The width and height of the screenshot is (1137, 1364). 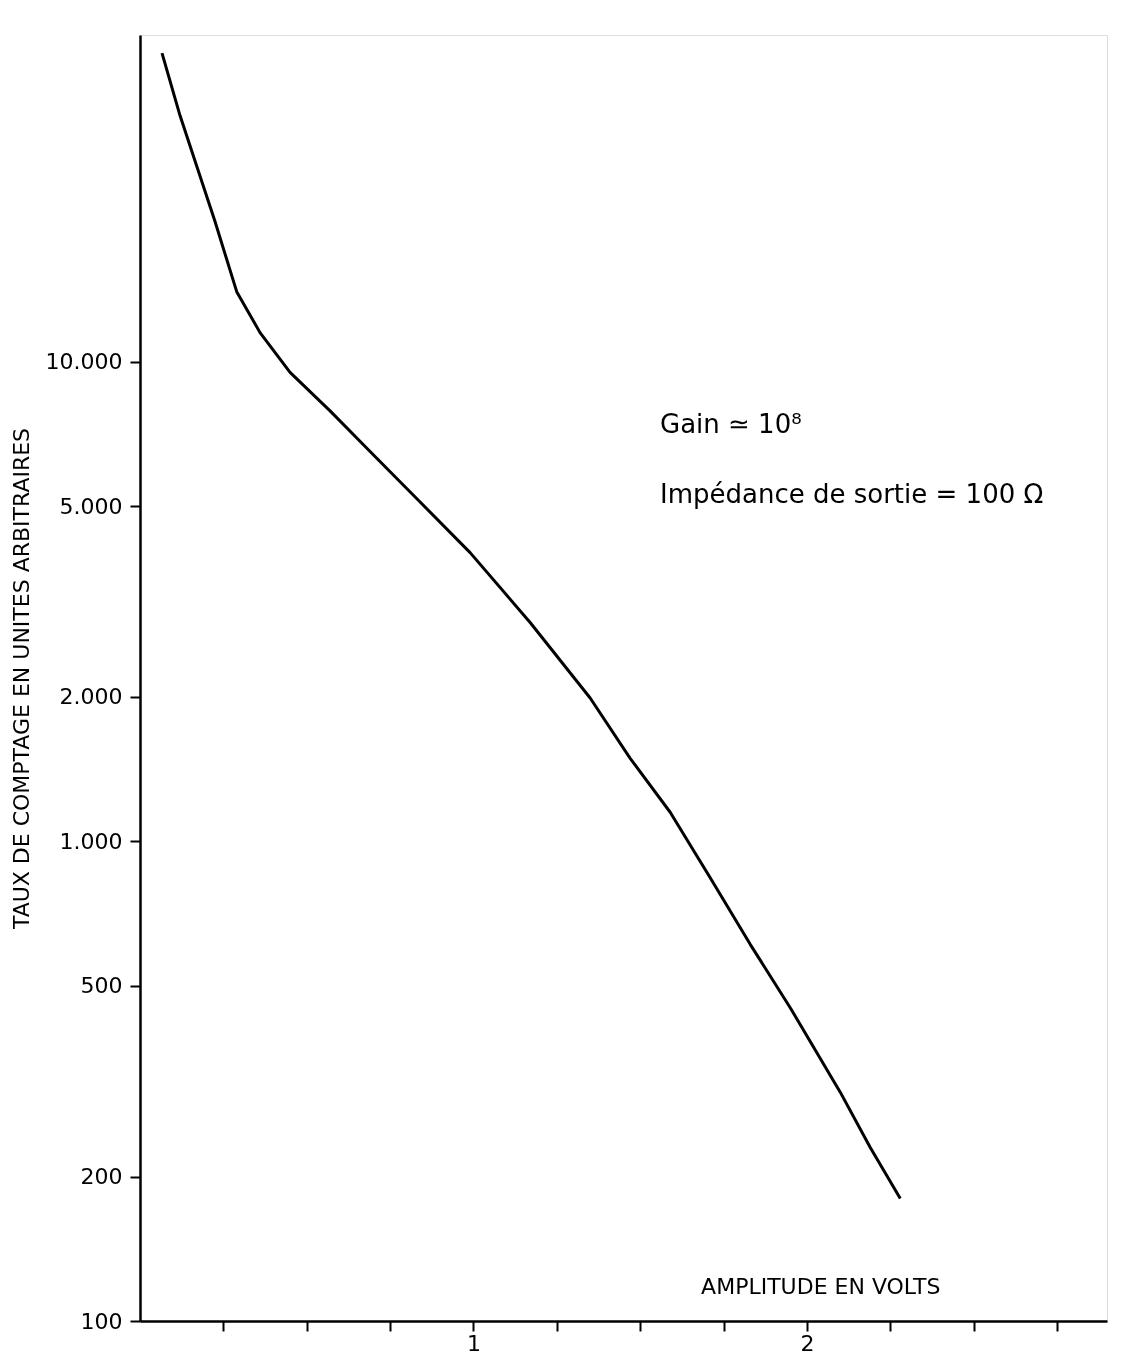 What do you see at coordinates (731, 424) in the screenshot?
I see `annotation: Gain ≃ 10⁸` at bounding box center [731, 424].